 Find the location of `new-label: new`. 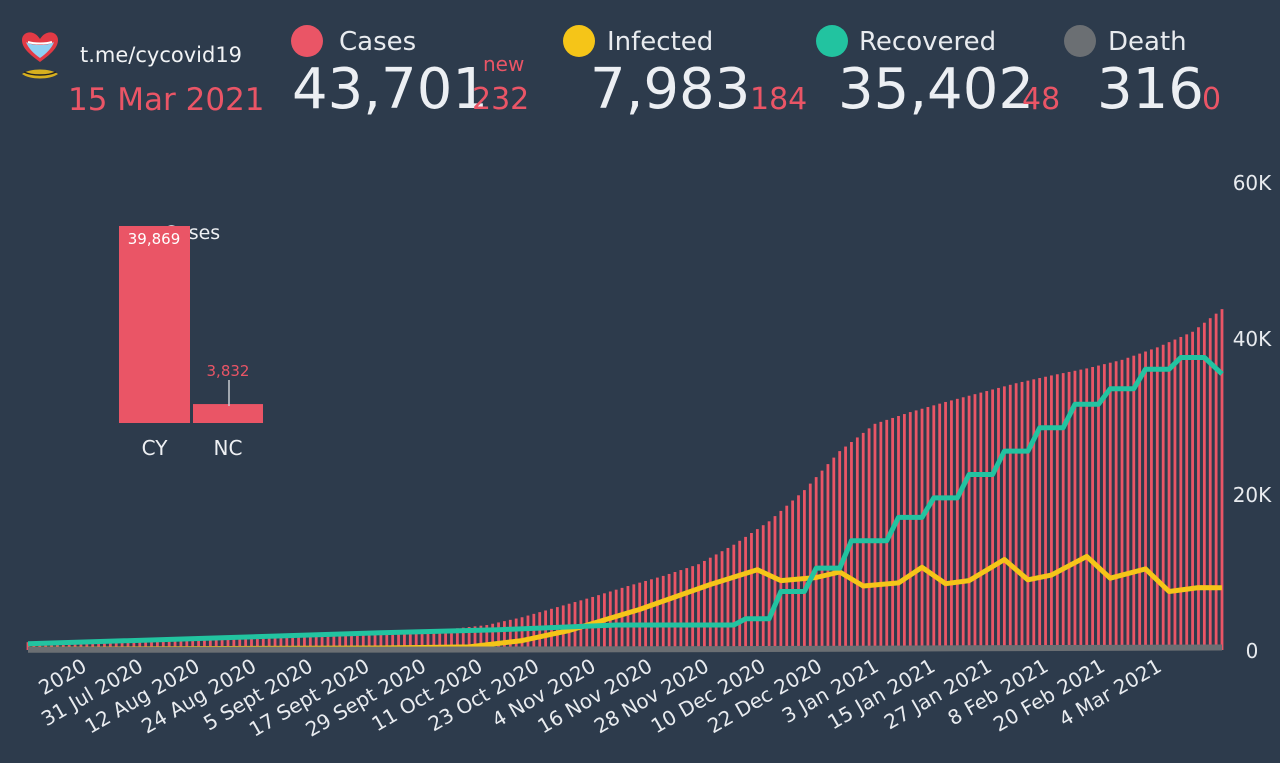

new-label: new is located at coordinates (504, 64).